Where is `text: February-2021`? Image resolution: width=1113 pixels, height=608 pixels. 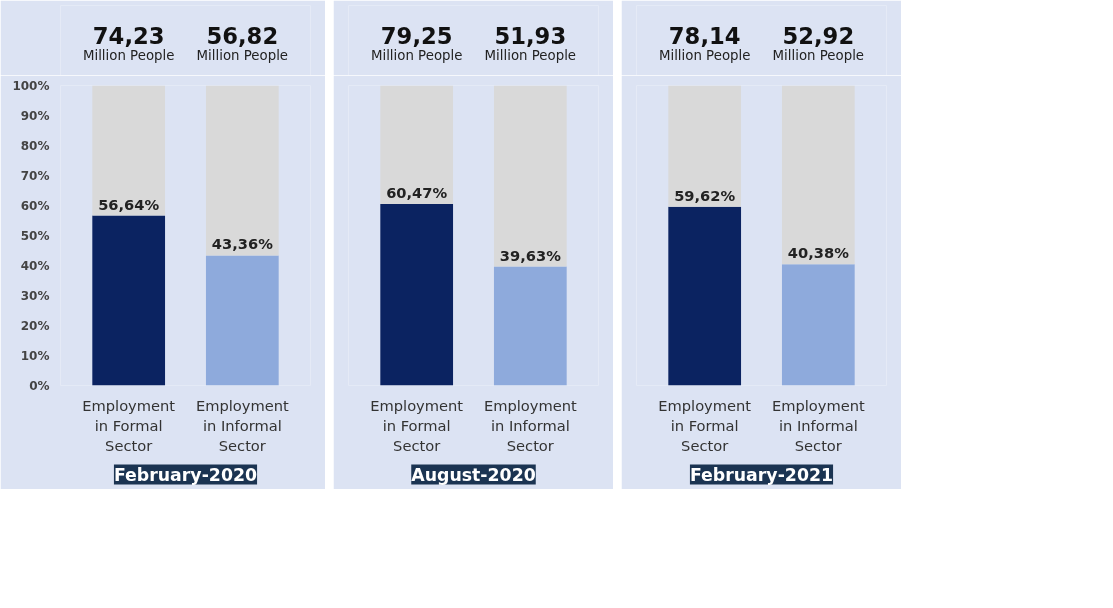 text: February-2021 is located at coordinates (761, 474).